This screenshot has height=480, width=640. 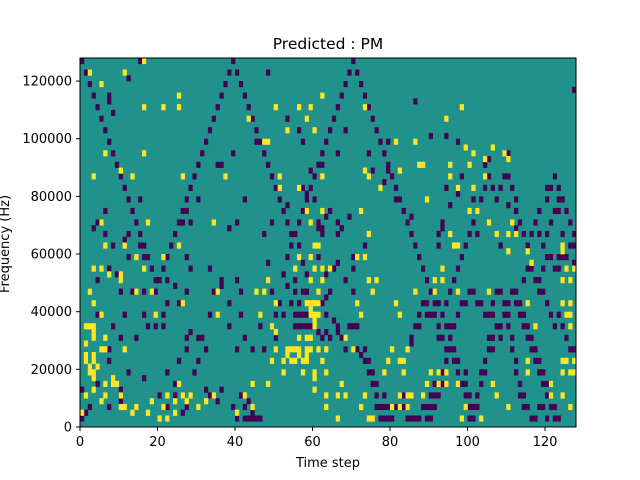 What do you see at coordinates (467, 442) in the screenshot?
I see `x-tick-label: 100` at bounding box center [467, 442].